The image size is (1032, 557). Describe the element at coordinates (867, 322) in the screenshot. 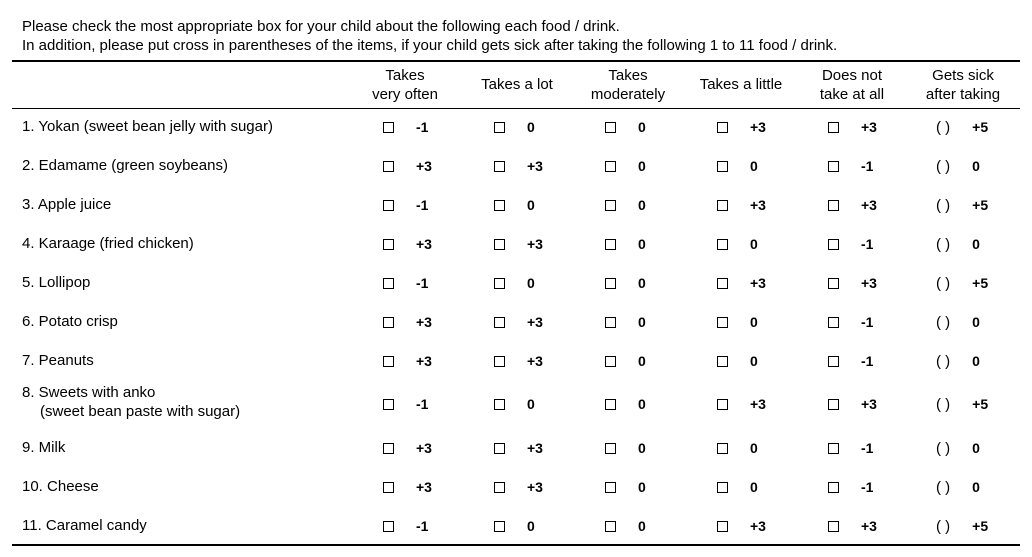

I see `score-value: -1` at that location.